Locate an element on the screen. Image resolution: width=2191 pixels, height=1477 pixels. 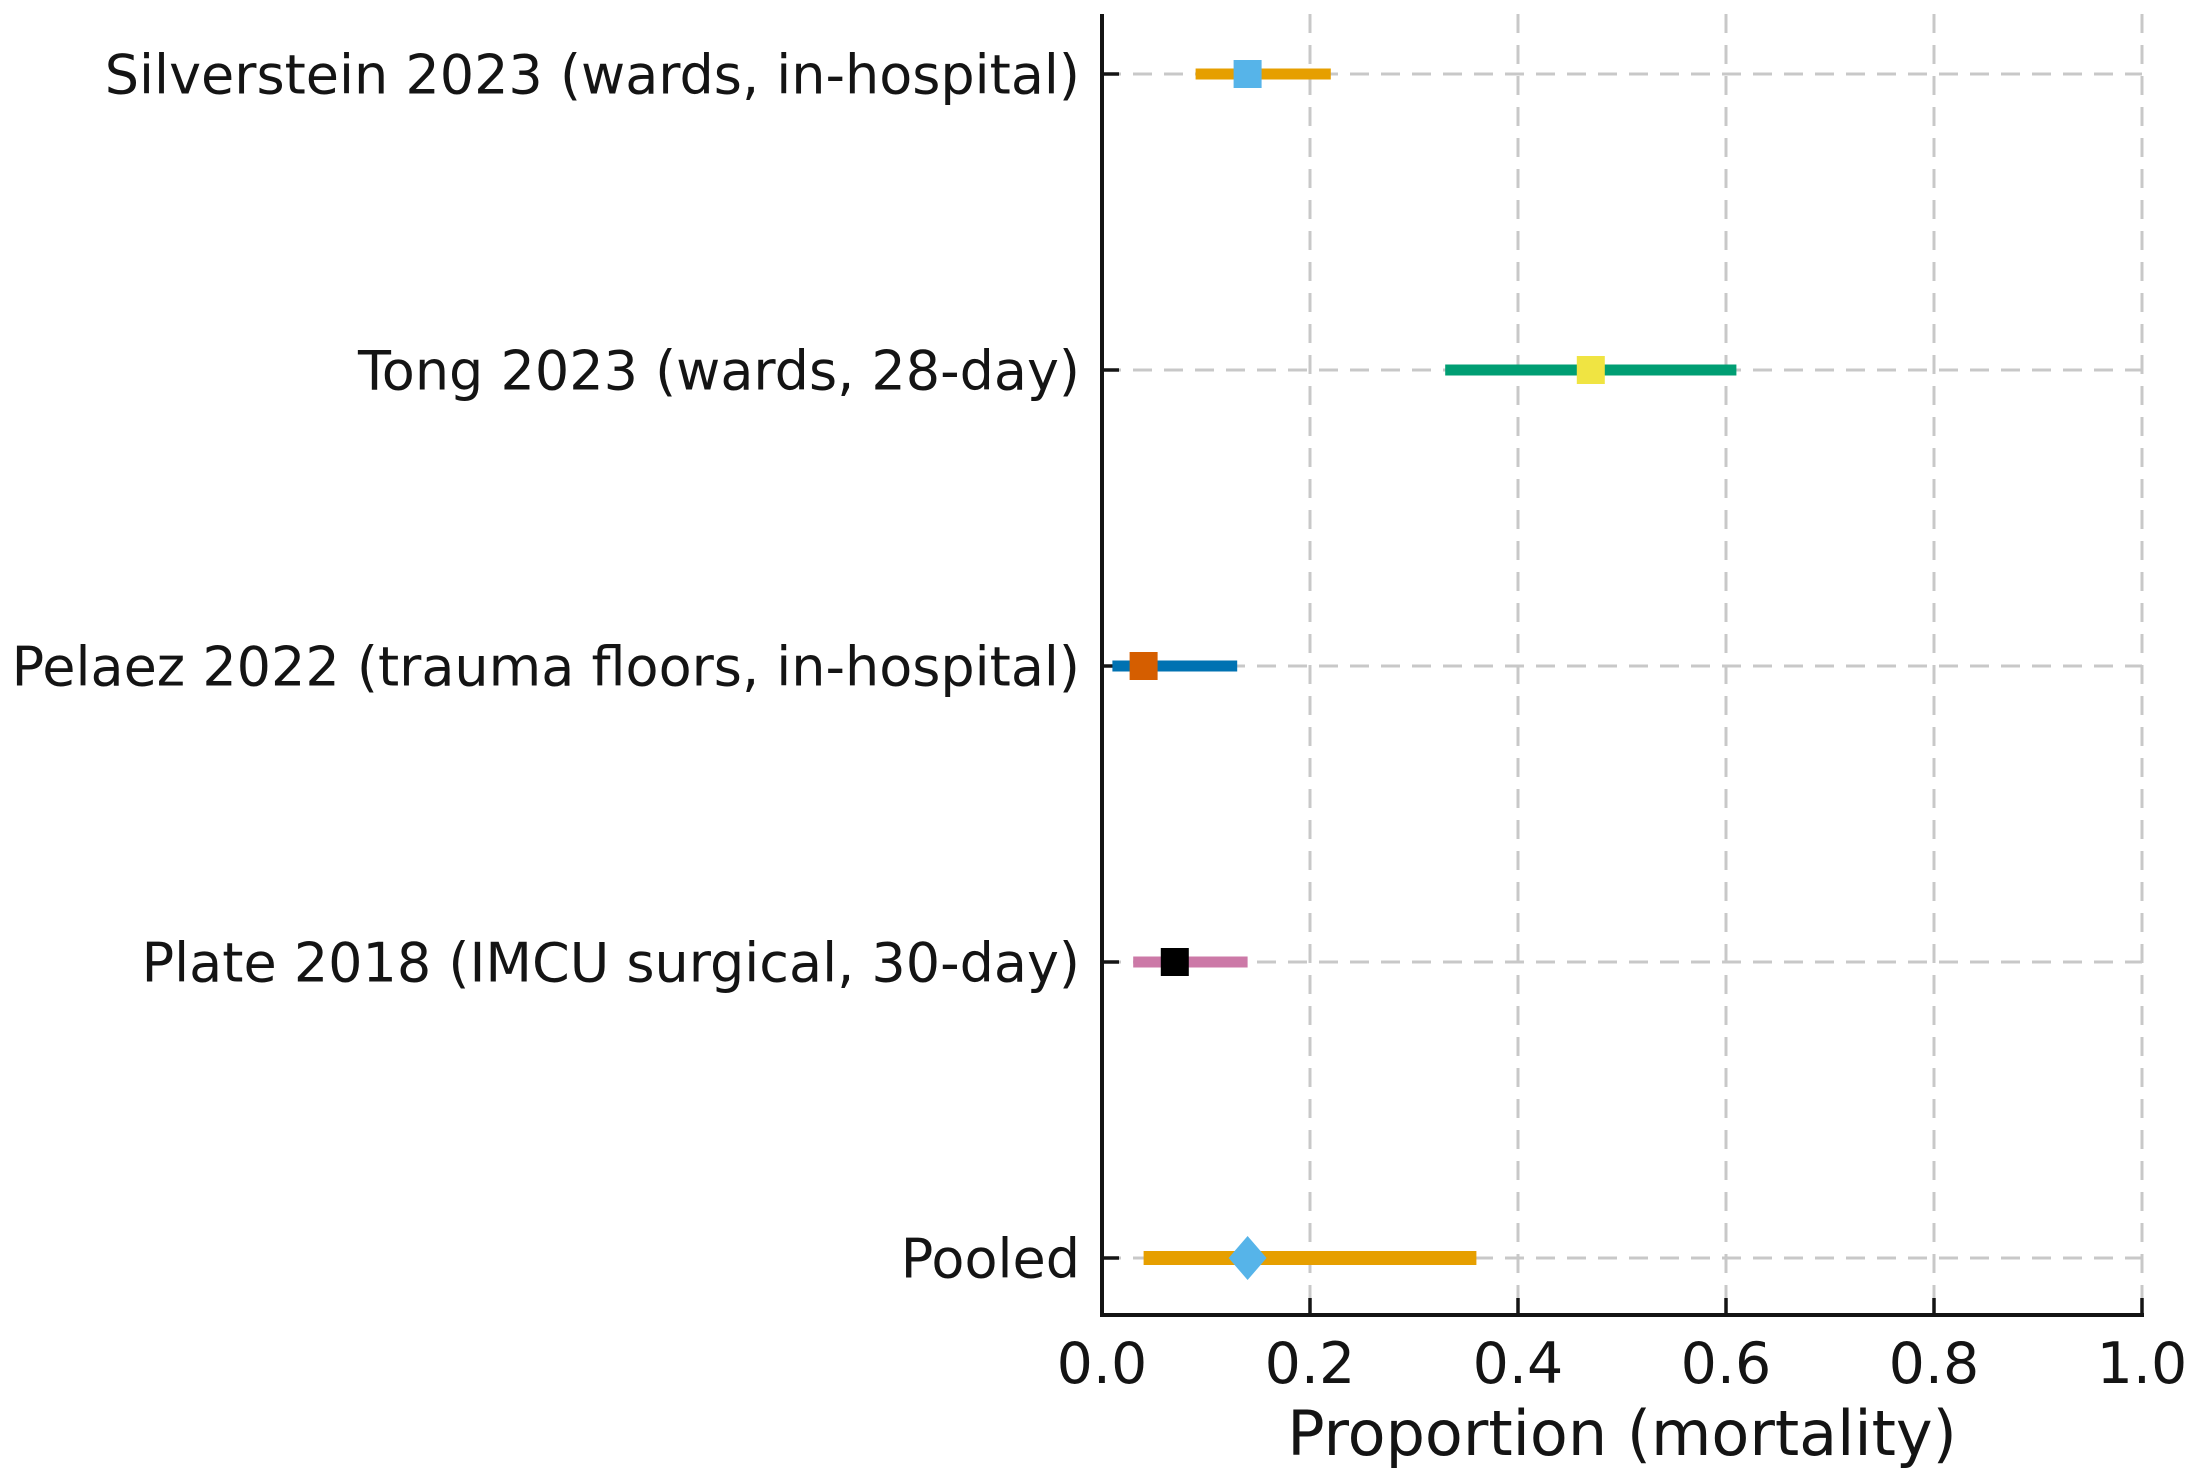
study-label: Pooled is located at coordinates (990, 1258).